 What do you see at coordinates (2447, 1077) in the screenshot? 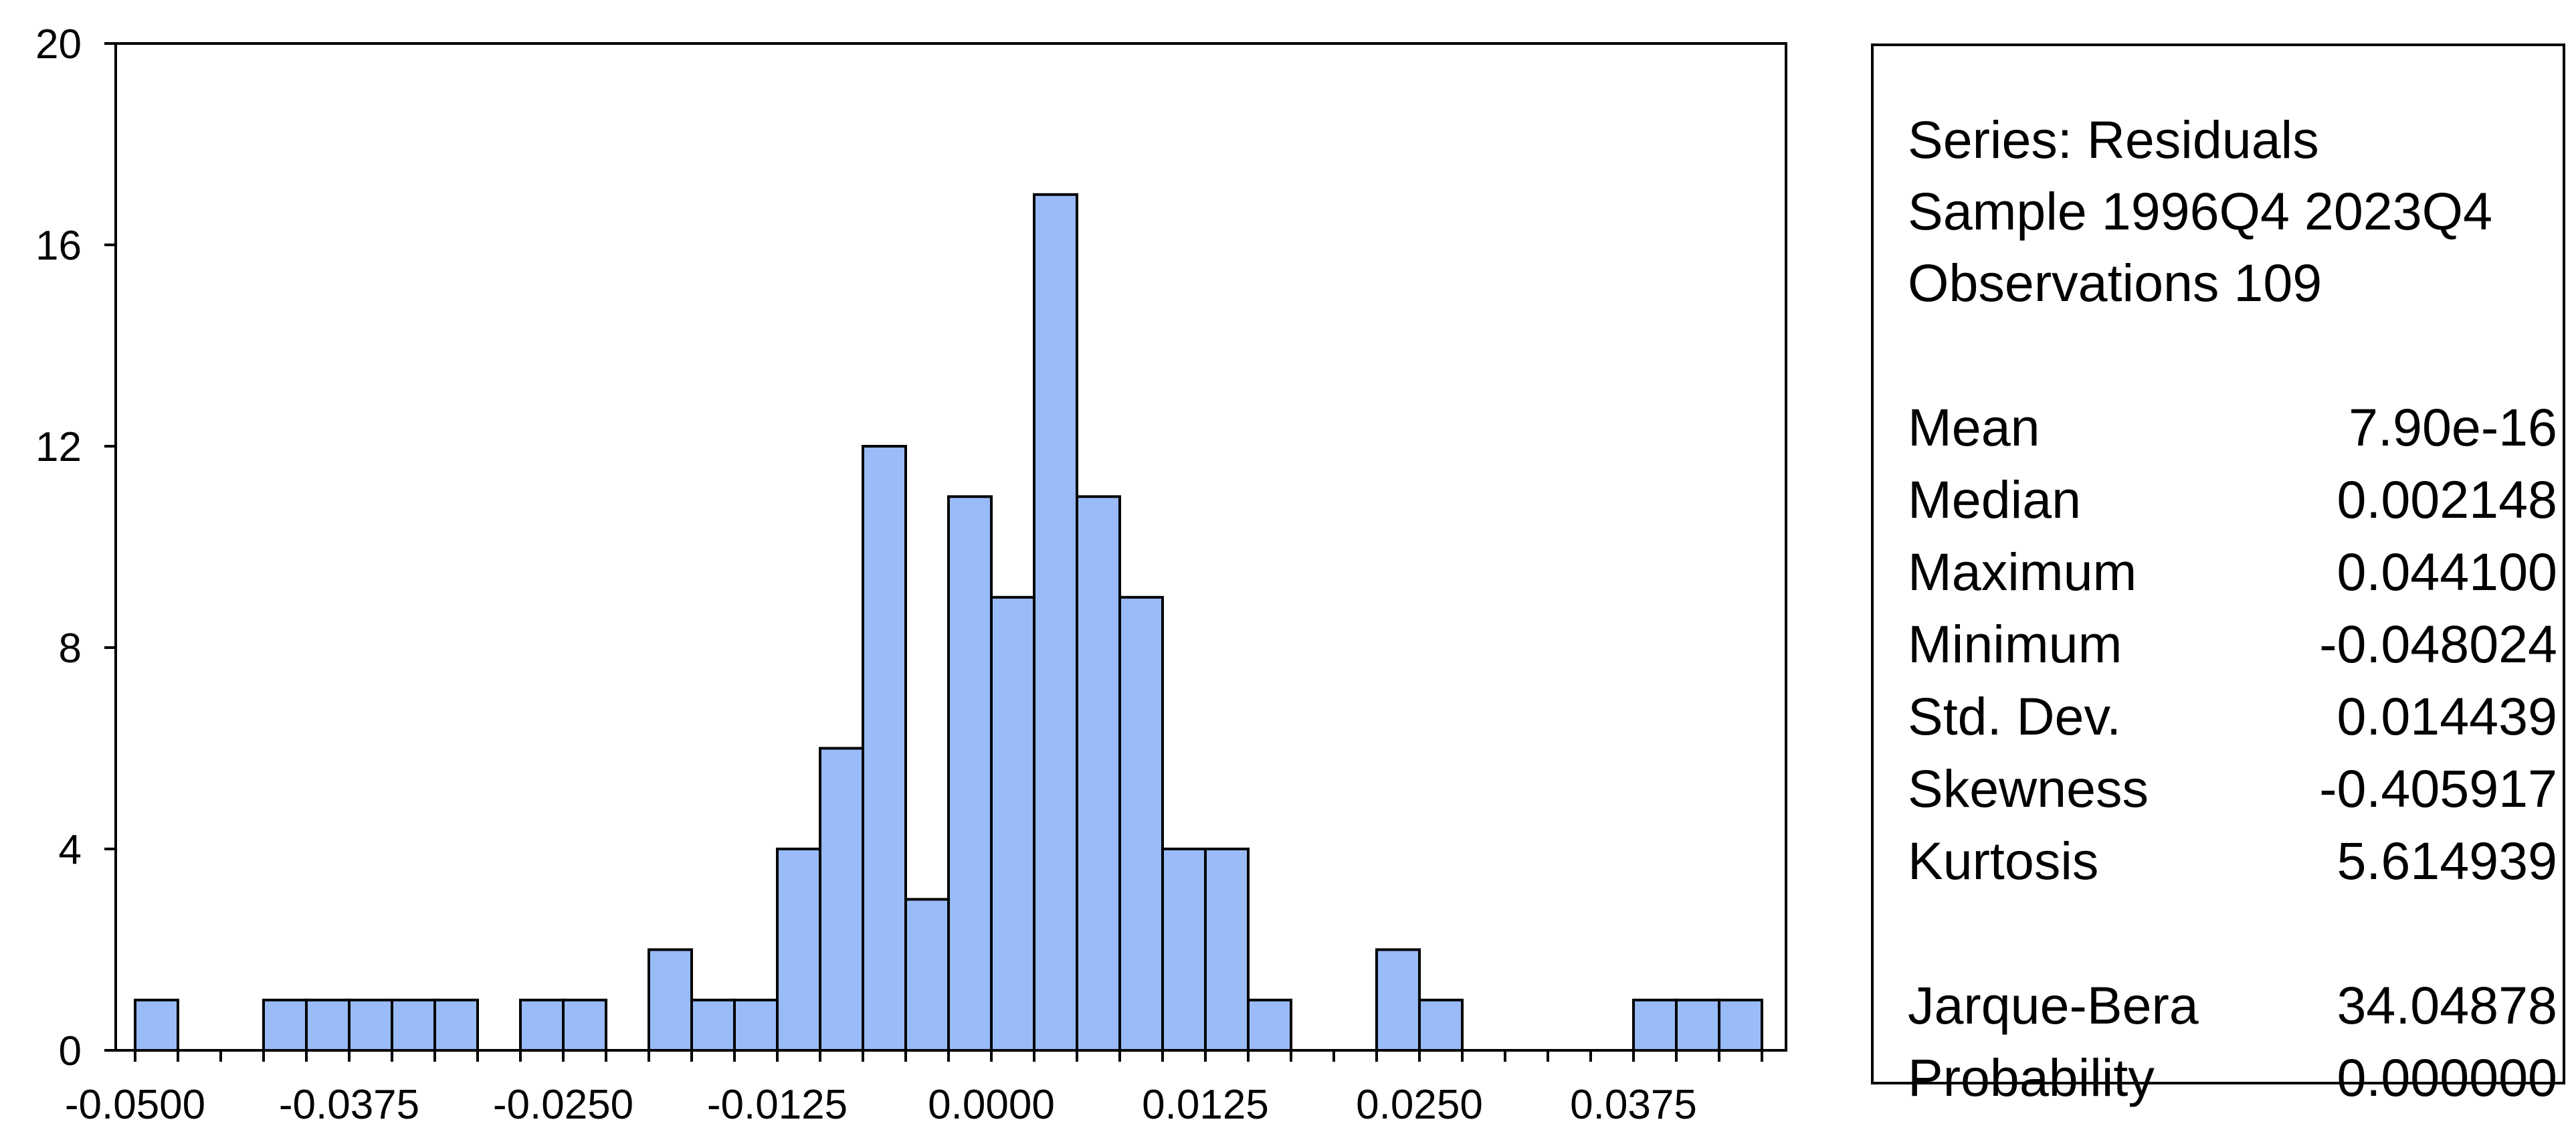
I see `stat-value: 0.000000` at bounding box center [2447, 1077].